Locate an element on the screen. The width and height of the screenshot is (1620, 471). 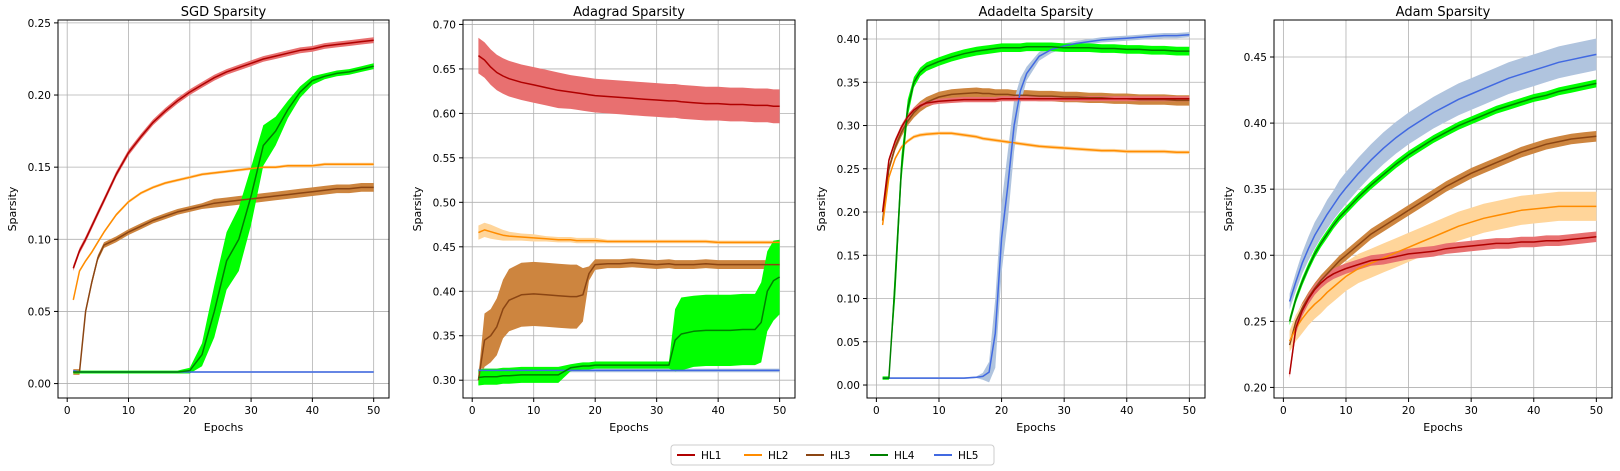
legend-entry-hl3: HL3 is located at coordinates (828, 456).